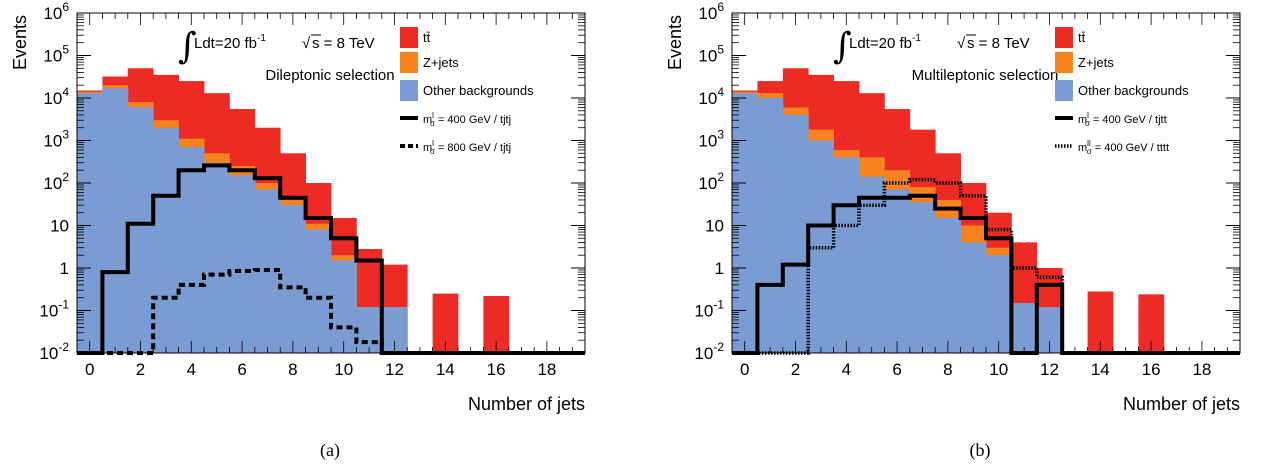  Describe the element at coordinates (980, 450) in the screenshot. I see `caption-b: (b)` at that location.